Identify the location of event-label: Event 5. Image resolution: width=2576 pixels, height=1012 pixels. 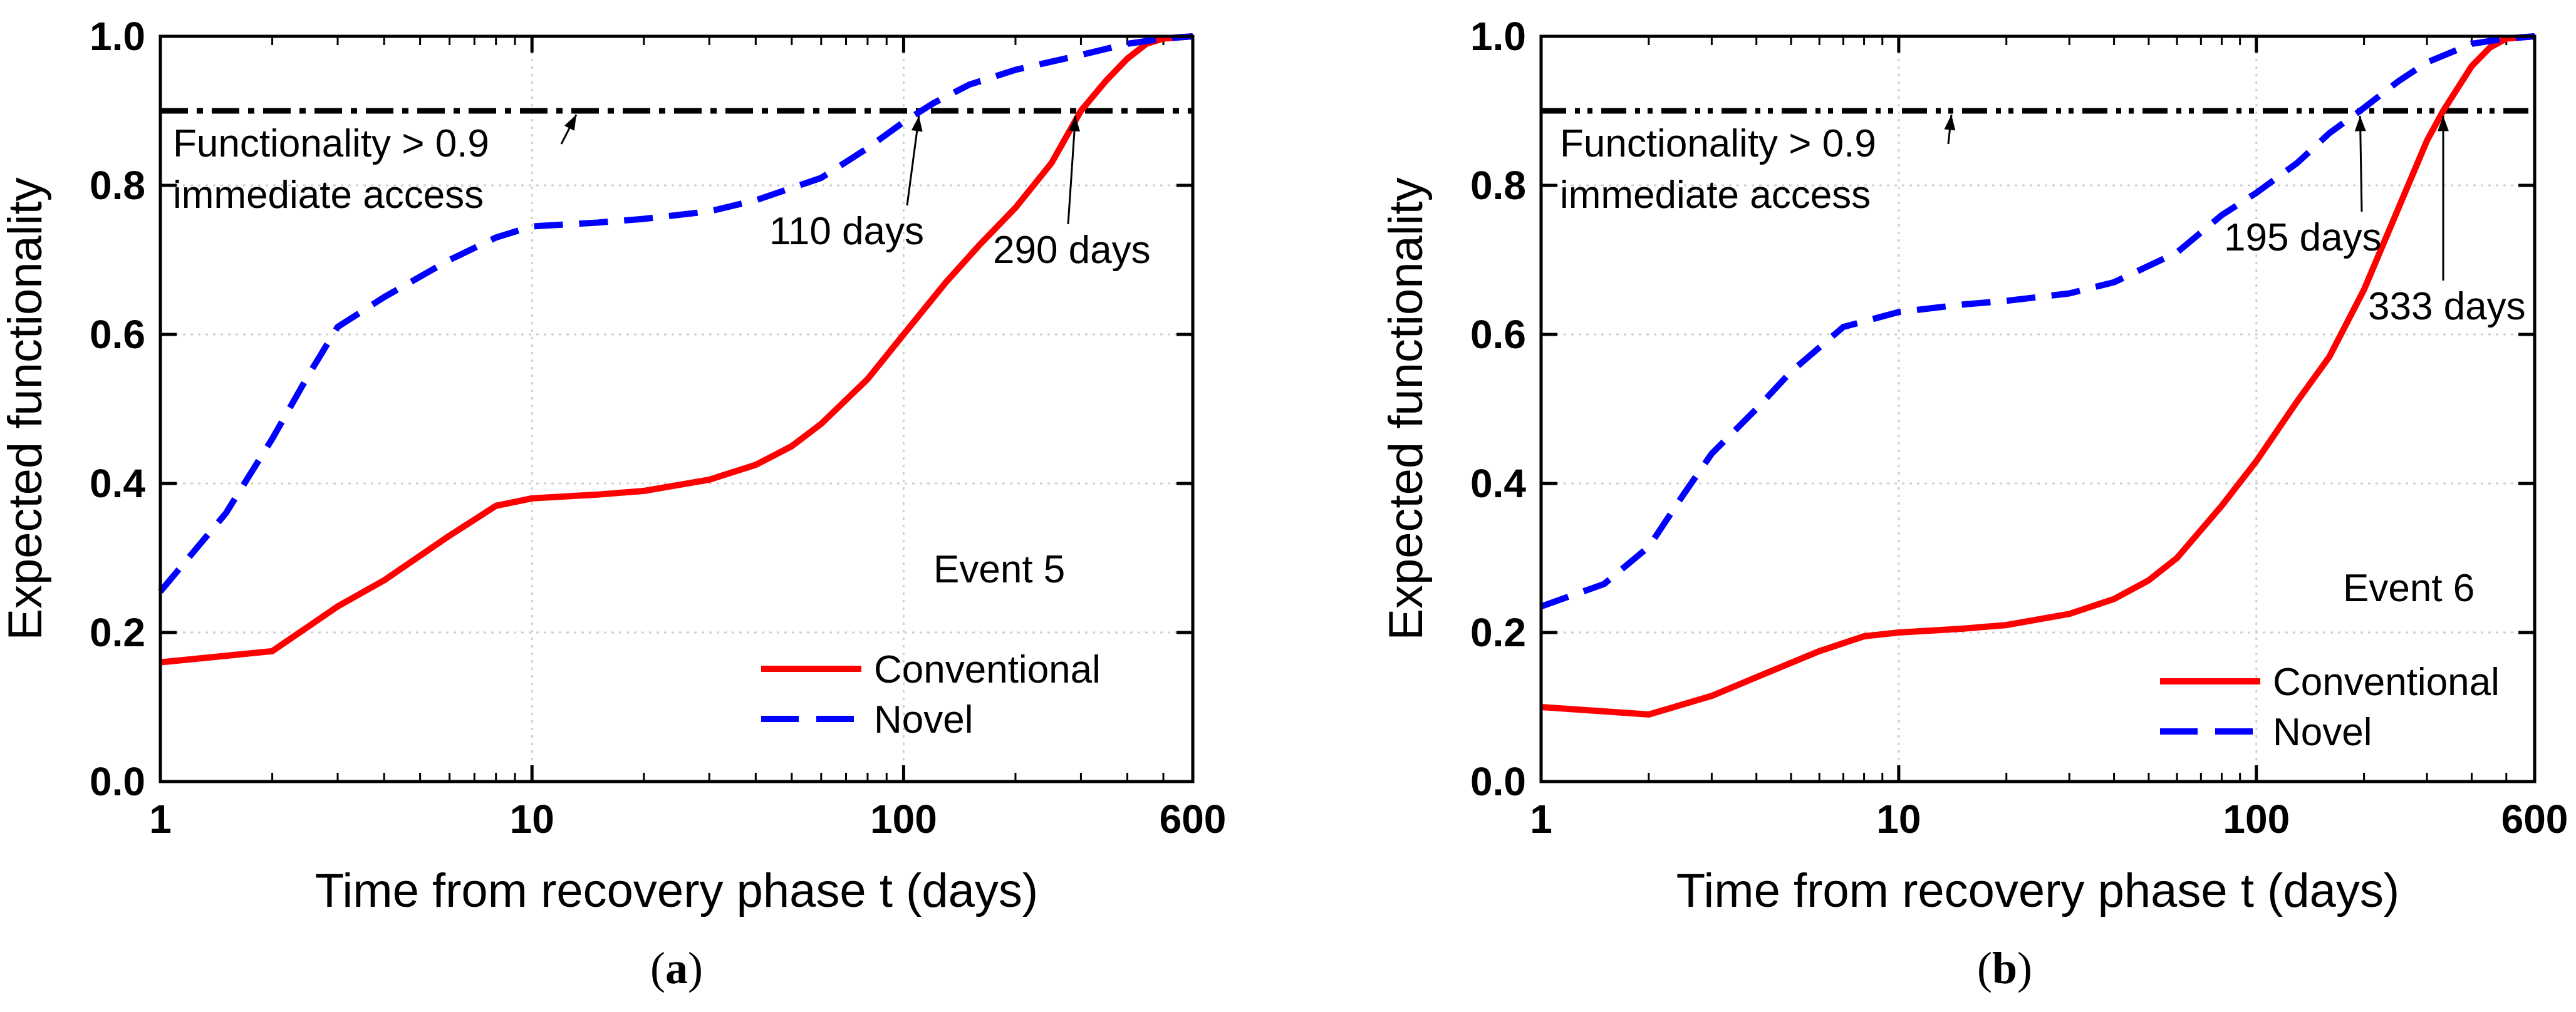
(999, 570).